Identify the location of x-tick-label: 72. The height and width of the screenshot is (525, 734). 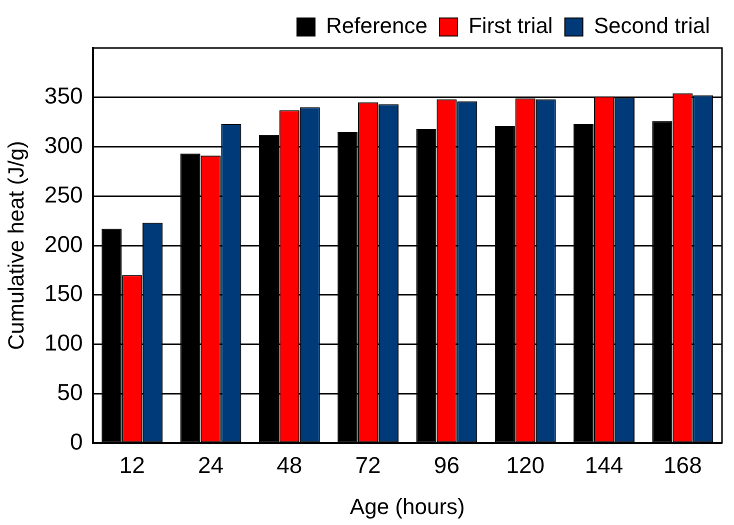
(368, 465).